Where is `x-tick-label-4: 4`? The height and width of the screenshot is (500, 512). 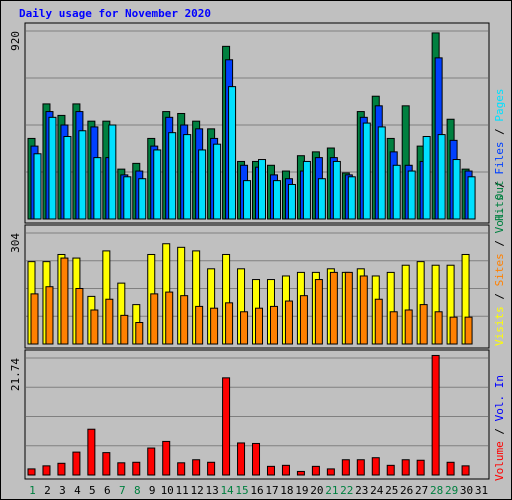 x-tick-label-4: 4 is located at coordinates (77, 490).